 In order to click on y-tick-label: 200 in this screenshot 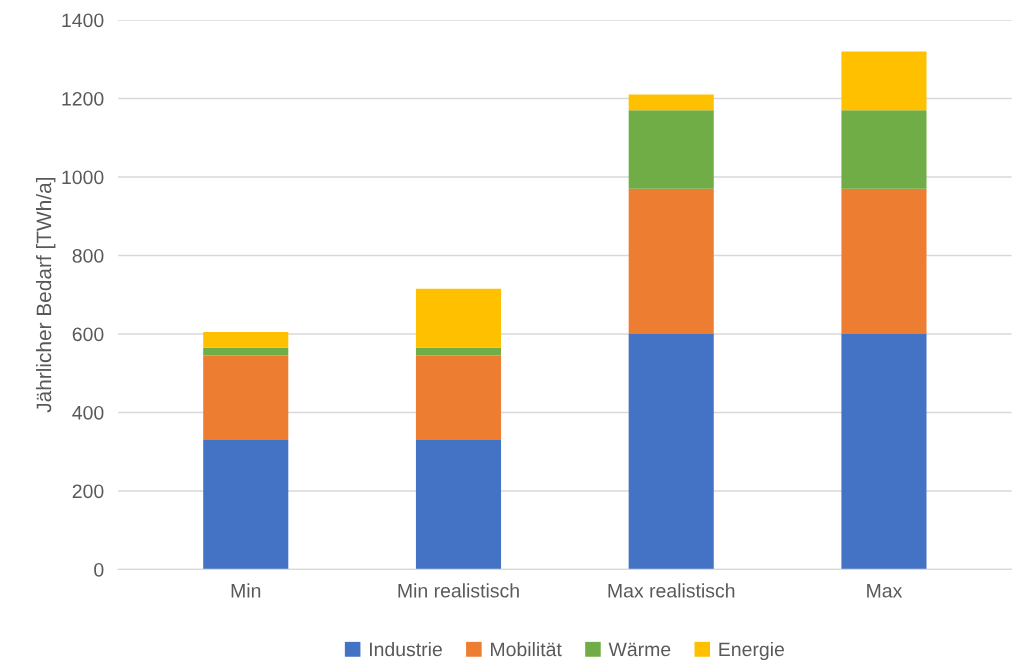, I will do `click(88, 491)`.